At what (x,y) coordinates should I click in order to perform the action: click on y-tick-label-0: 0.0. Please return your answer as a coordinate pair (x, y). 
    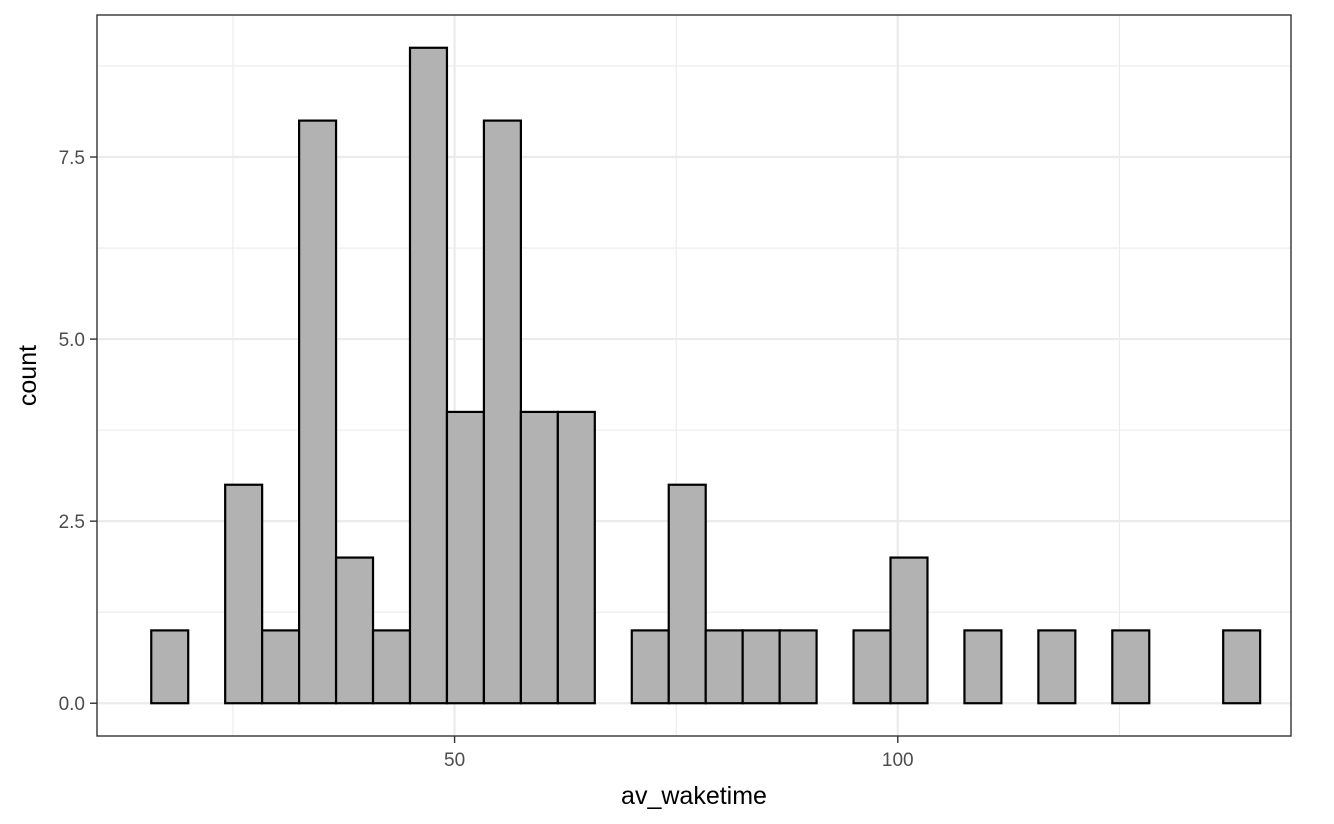
    Looking at the image, I should click on (72, 704).